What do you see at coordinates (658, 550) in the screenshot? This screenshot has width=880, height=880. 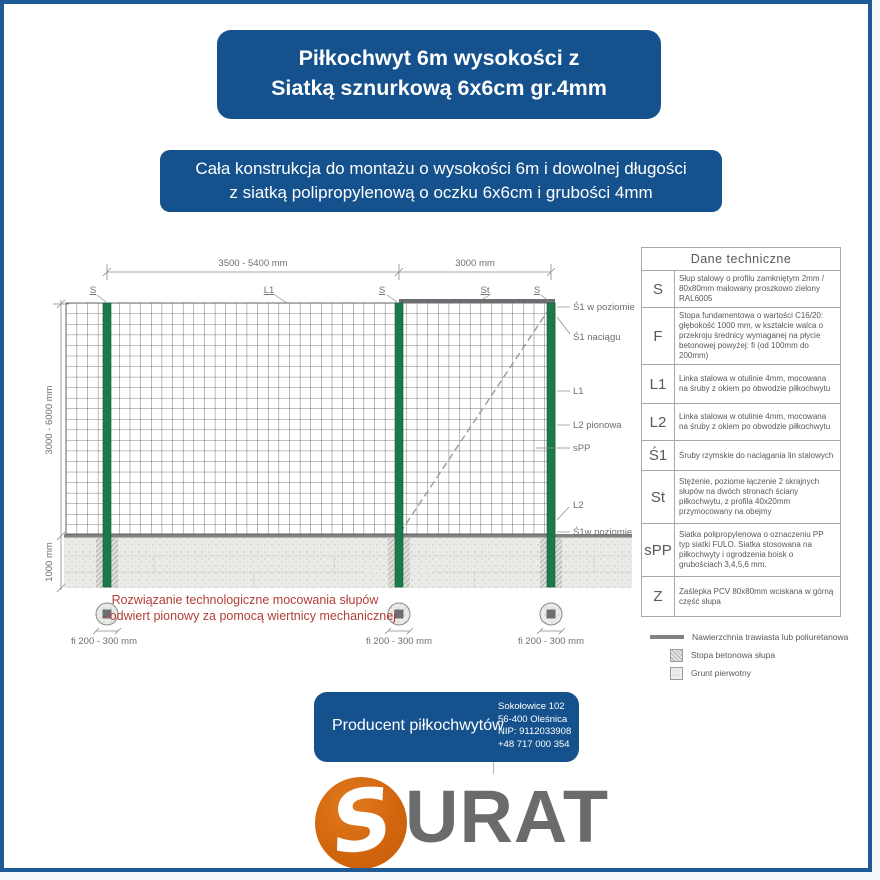 I see `row-key-spp: sPP` at bounding box center [658, 550].